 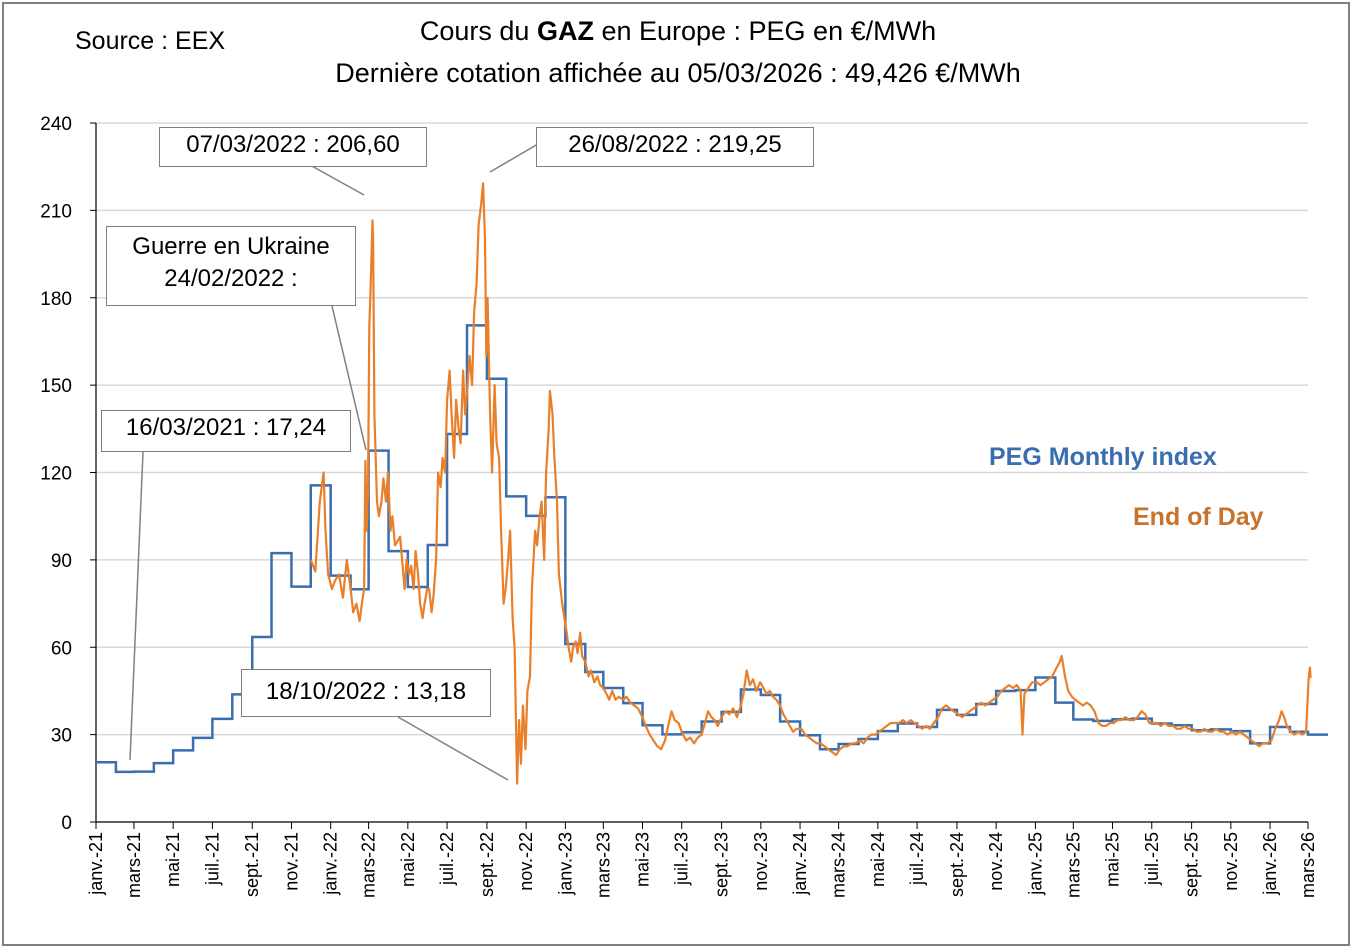 I want to click on annotation-march-2021: 16/03/2021 : 17,24, so click(x=226, y=431).